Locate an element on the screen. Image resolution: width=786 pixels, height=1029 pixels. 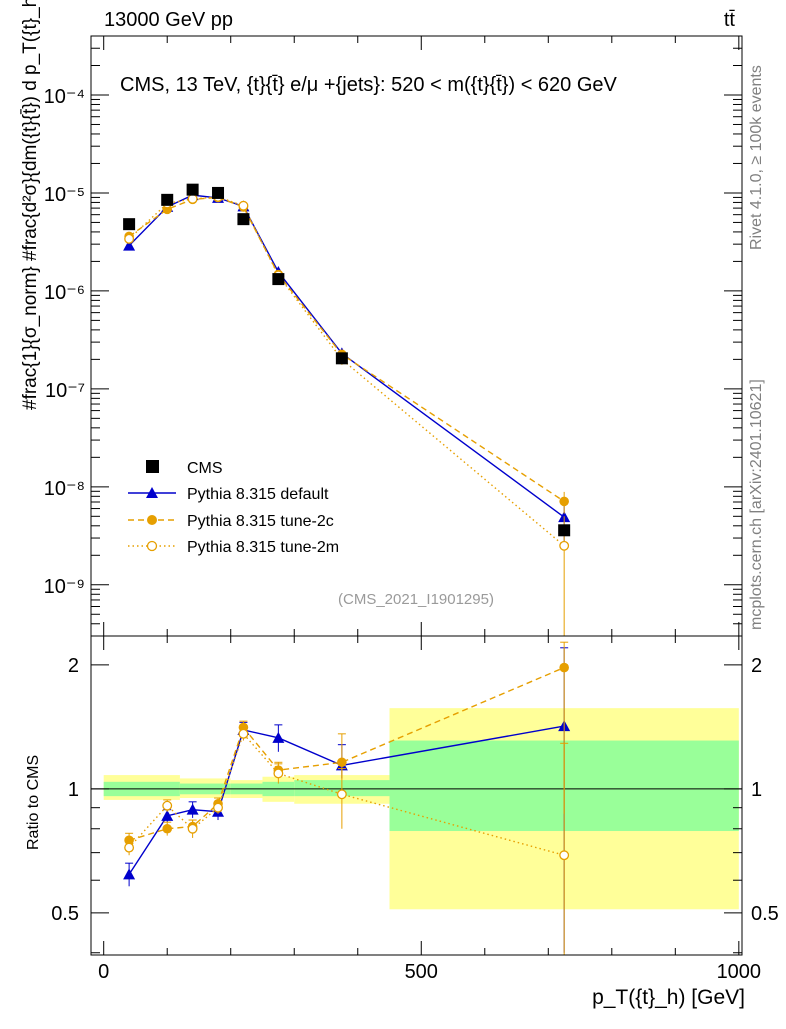
watermark: (CMS_2021_I1901295) is located at coordinates (416, 599).